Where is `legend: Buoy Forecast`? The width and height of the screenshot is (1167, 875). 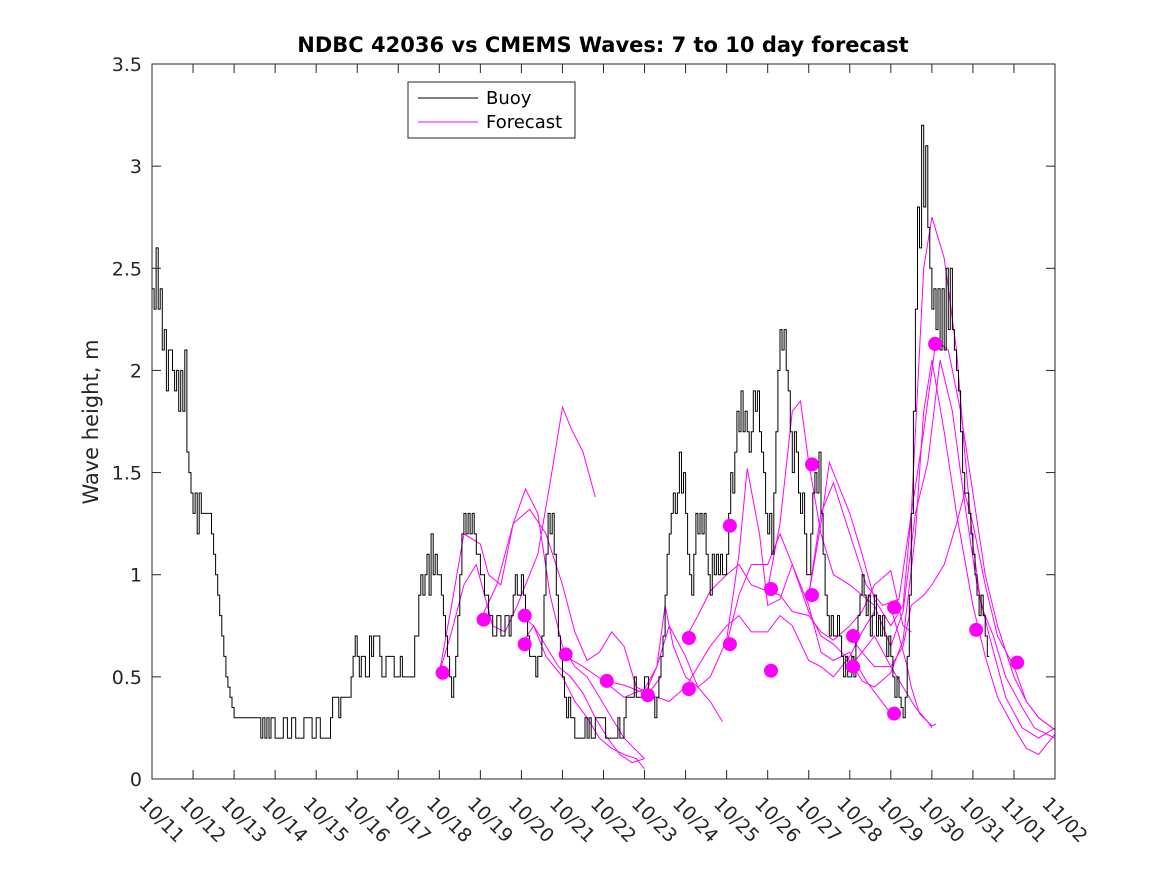
legend: Buoy Forecast is located at coordinates (491, 110).